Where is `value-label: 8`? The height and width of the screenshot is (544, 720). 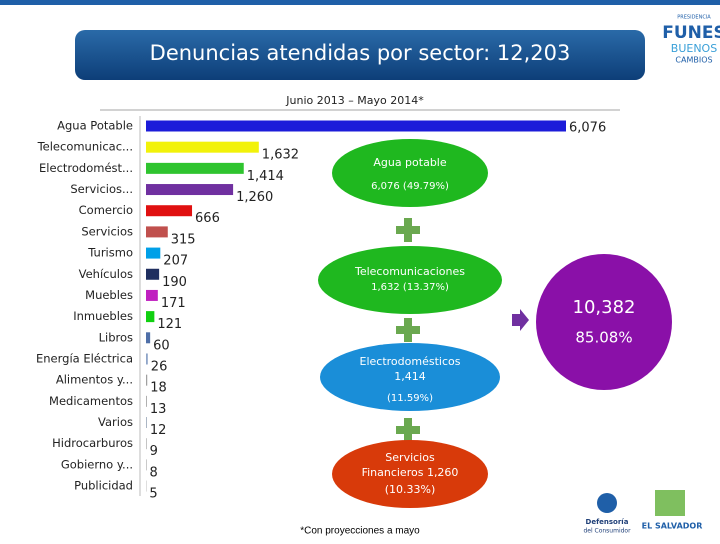
value-label: 8 is located at coordinates (154, 472).